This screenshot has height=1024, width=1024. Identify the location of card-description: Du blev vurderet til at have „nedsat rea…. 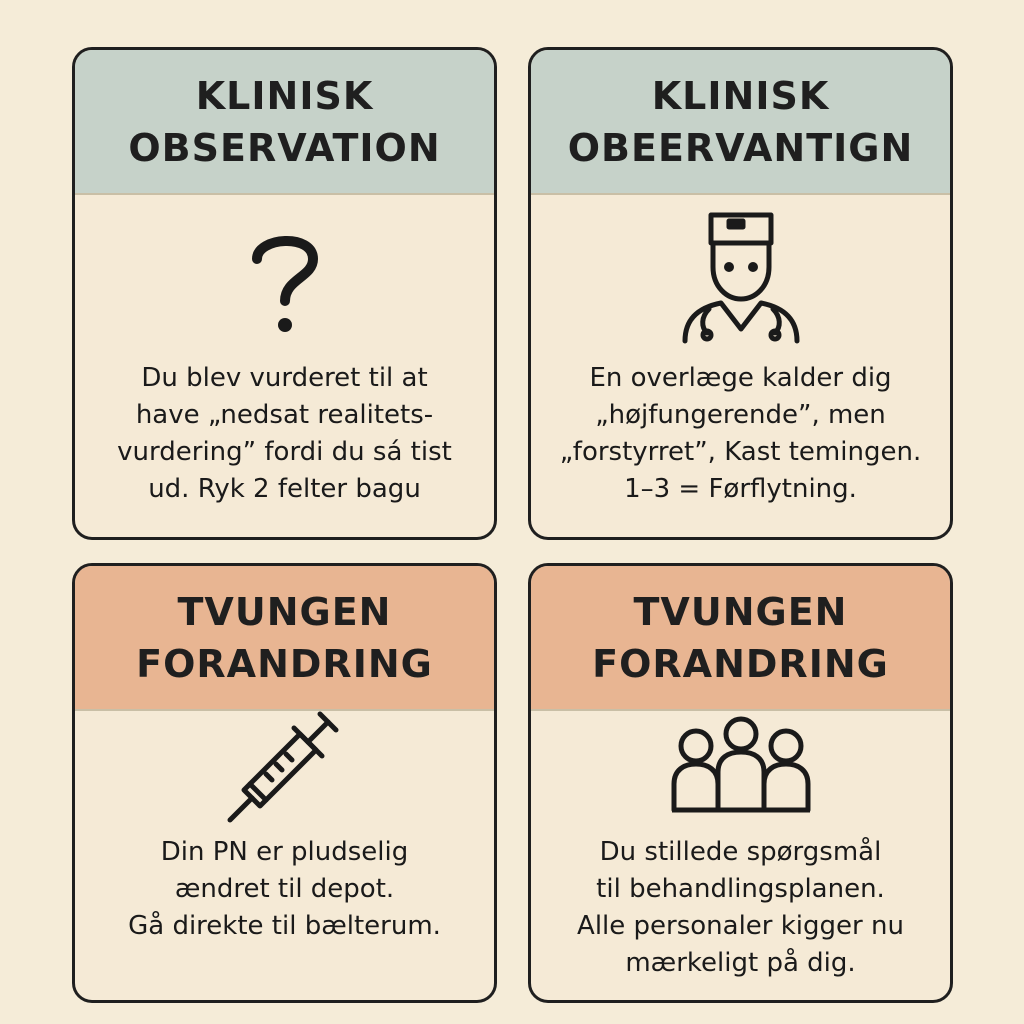
(284, 434).